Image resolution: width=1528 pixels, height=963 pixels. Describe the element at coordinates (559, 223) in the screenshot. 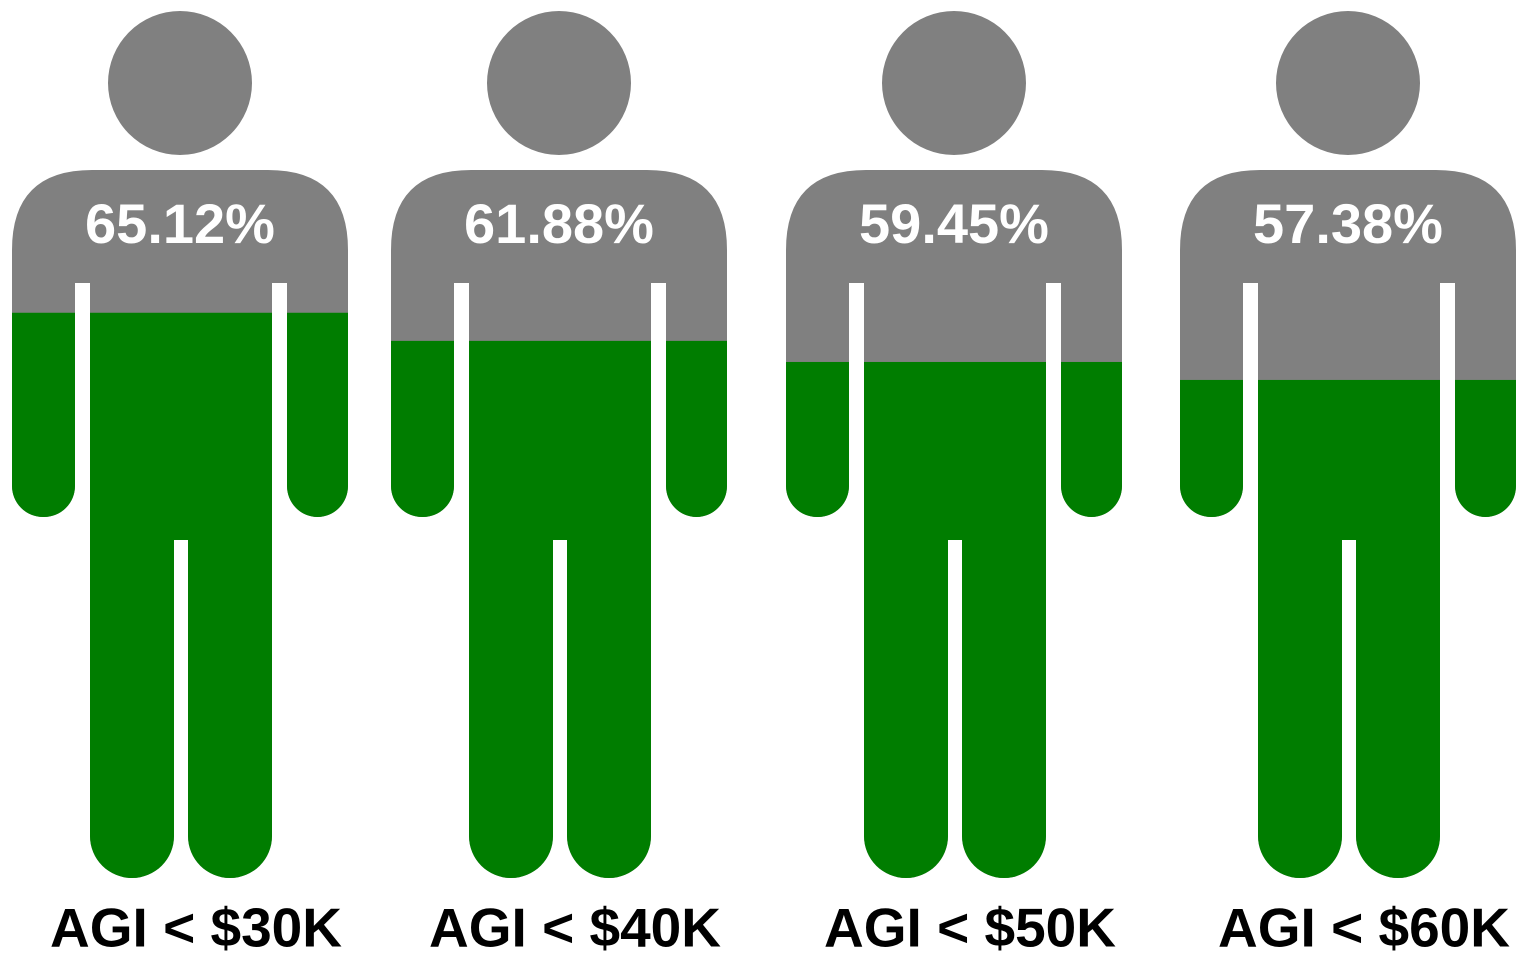

I see `value-label: 61.88%` at that location.